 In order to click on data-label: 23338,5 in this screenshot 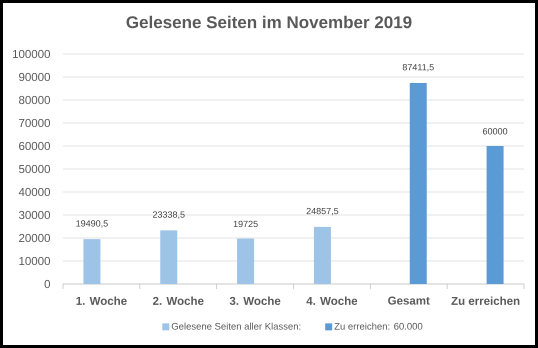, I will do `click(168, 215)`.